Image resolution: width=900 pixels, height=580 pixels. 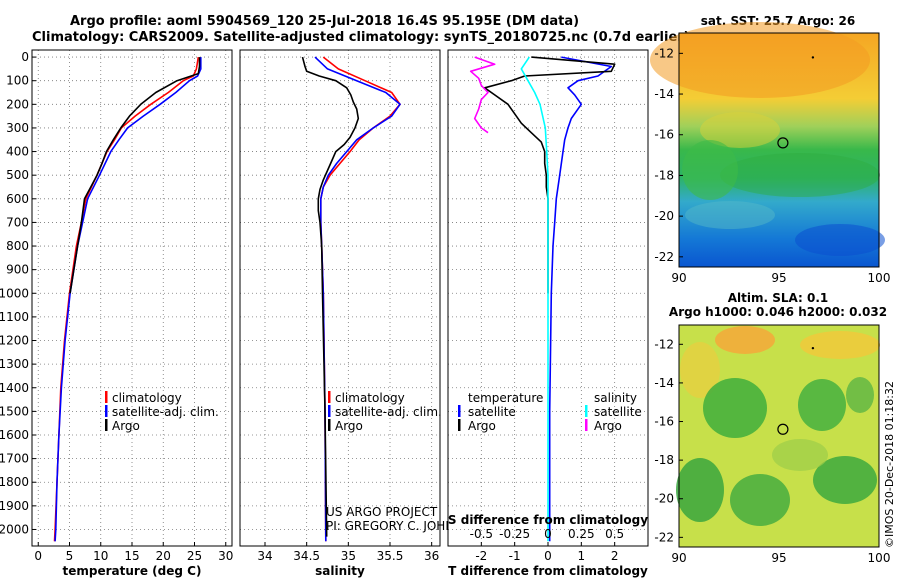 What do you see at coordinates (431, 556) in the screenshot?
I see `x-tick-label: 36` at bounding box center [431, 556].